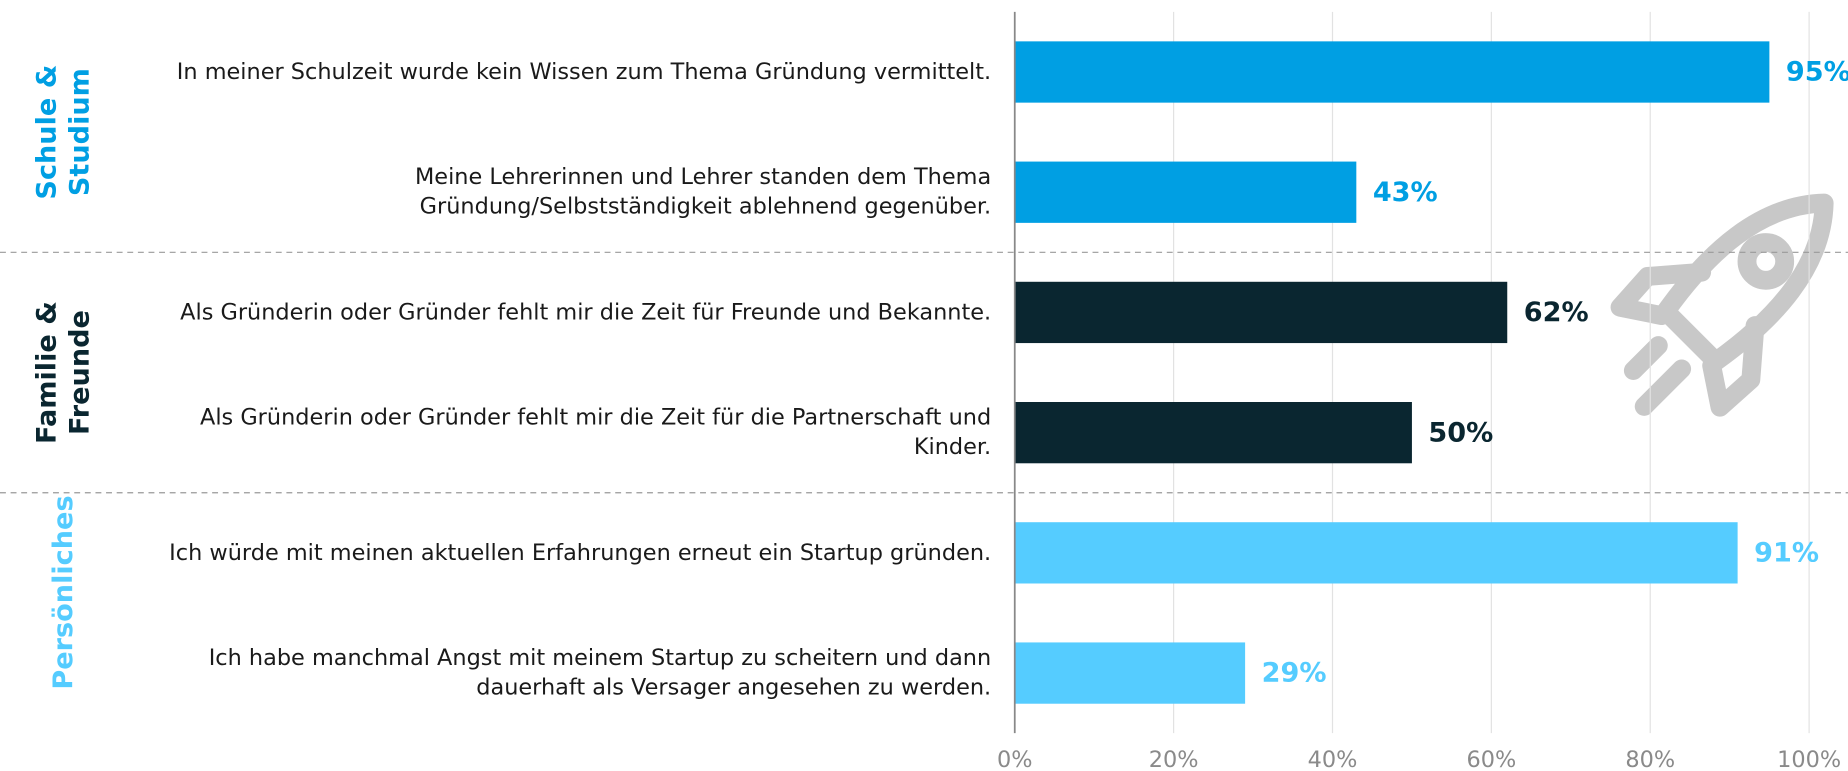 The width and height of the screenshot is (1848, 771). What do you see at coordinates (1786, 553) in the screenshot?
I see `value-label: 91%` at bounding box center [1786, 553].